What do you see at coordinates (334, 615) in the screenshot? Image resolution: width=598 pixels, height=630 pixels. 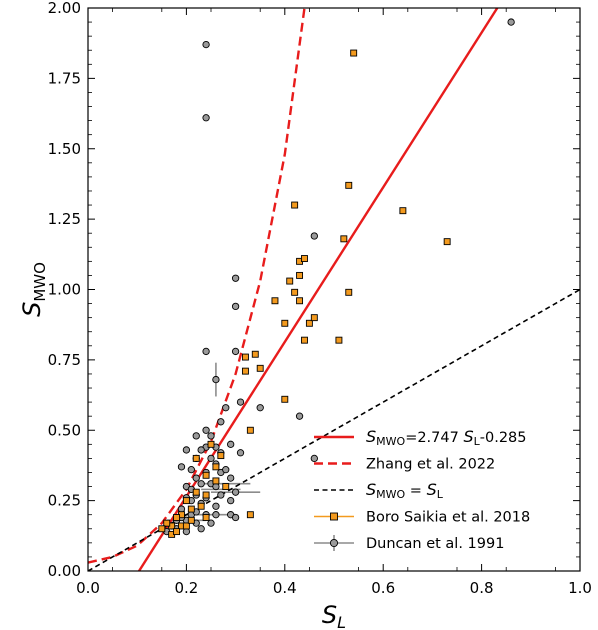 I see `x-axis-label: SL` at bounding box center [334, 615].